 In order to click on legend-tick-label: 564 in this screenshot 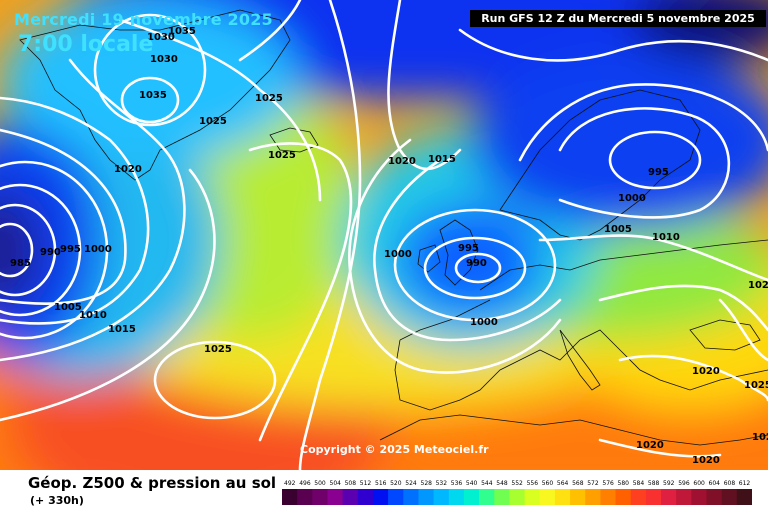, I will do `click(563, 483)`.